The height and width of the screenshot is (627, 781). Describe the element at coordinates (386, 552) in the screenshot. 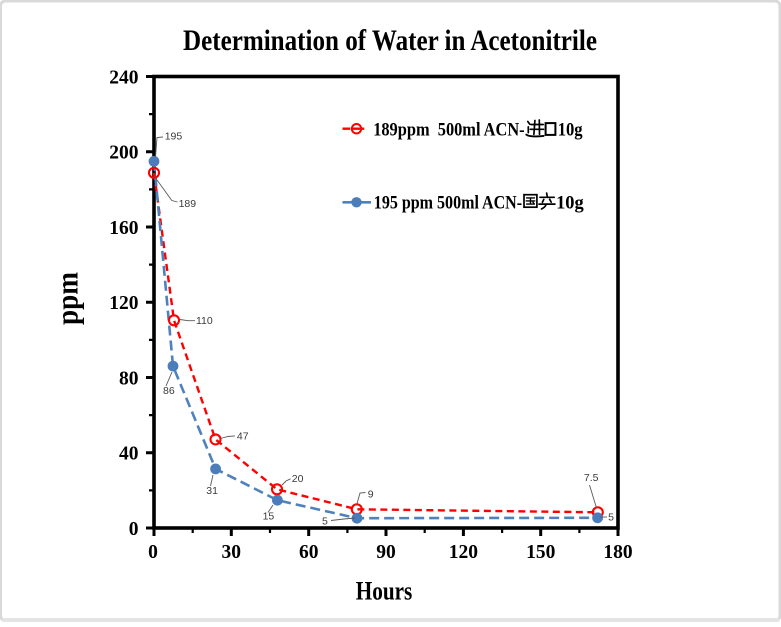

I see `svg-text: 90` at that location.